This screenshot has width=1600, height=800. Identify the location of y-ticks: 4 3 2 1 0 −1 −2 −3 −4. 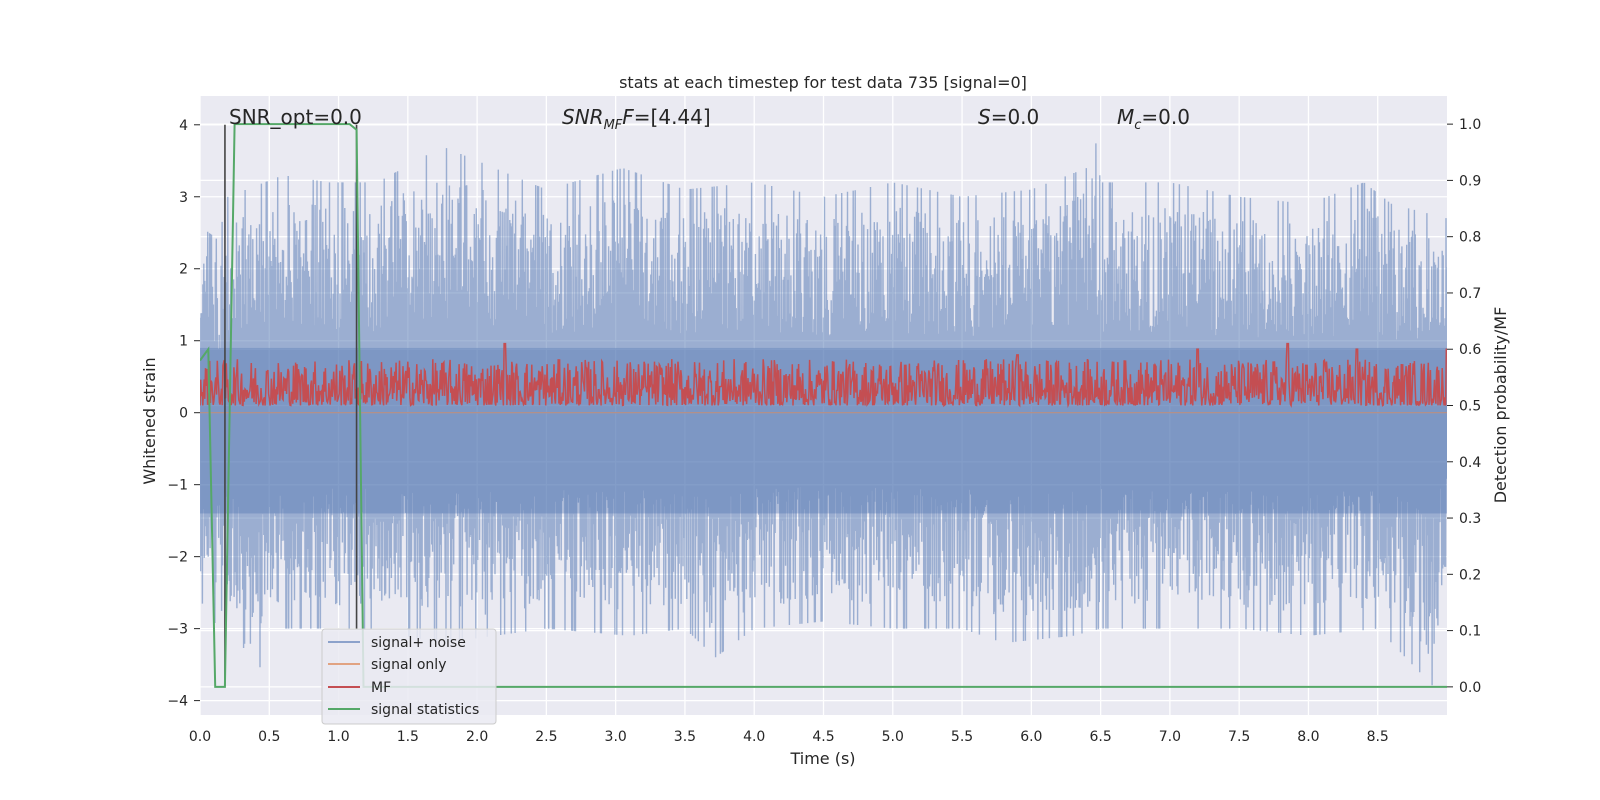
(183, 414).